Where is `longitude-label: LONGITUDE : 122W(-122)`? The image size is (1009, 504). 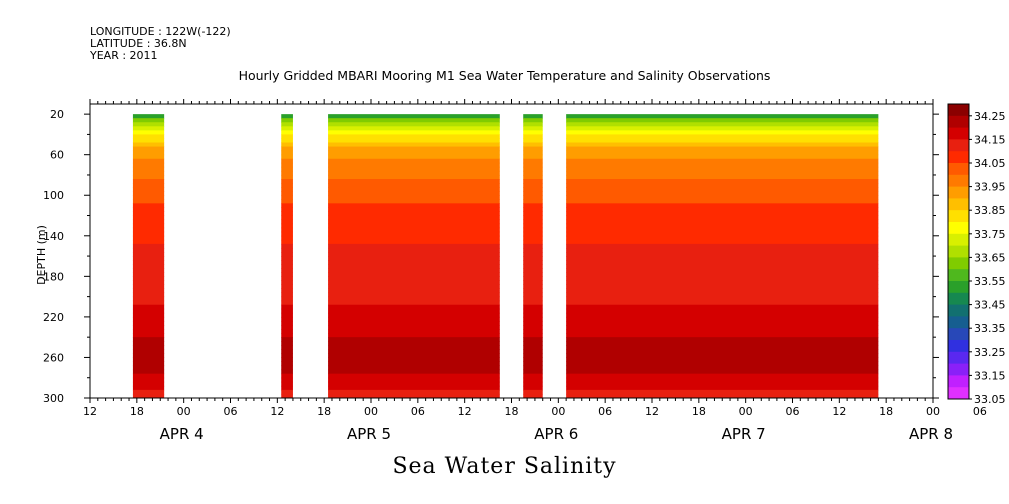 longitude-label: LONGITUDE : 122W(-122) is located at coordinates (160, 31).